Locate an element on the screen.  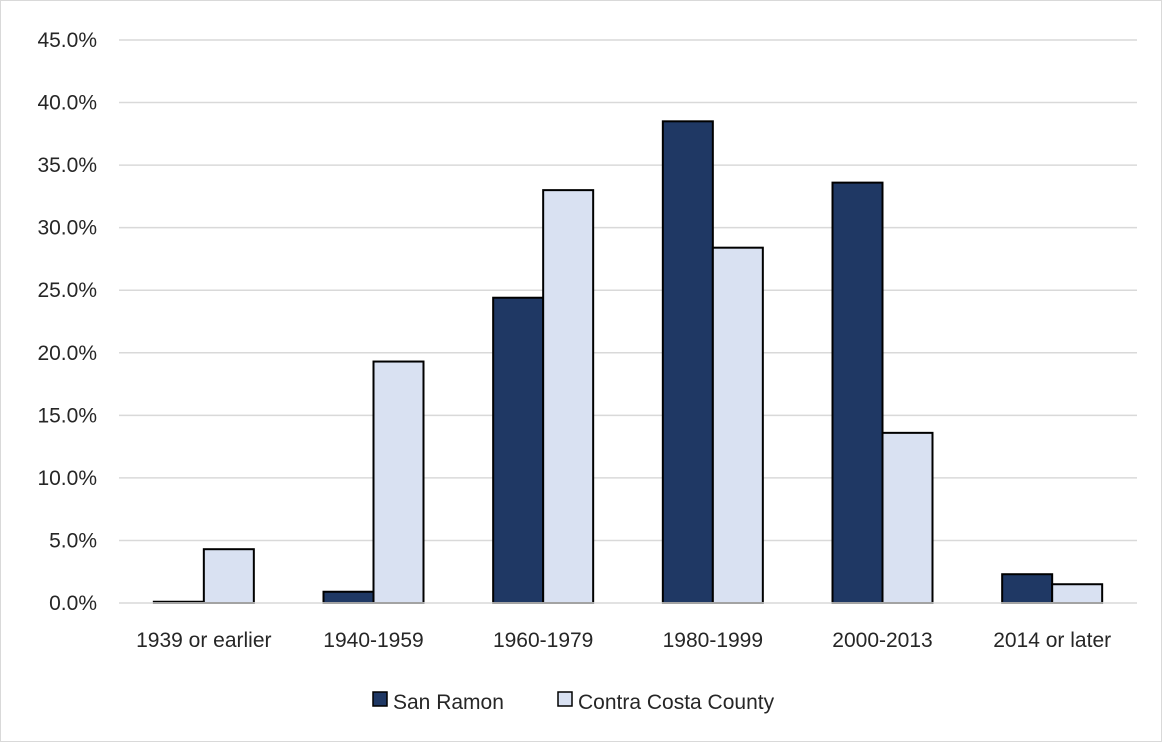
y-tick-label: 30.0% is located at coordinates (67, 228).